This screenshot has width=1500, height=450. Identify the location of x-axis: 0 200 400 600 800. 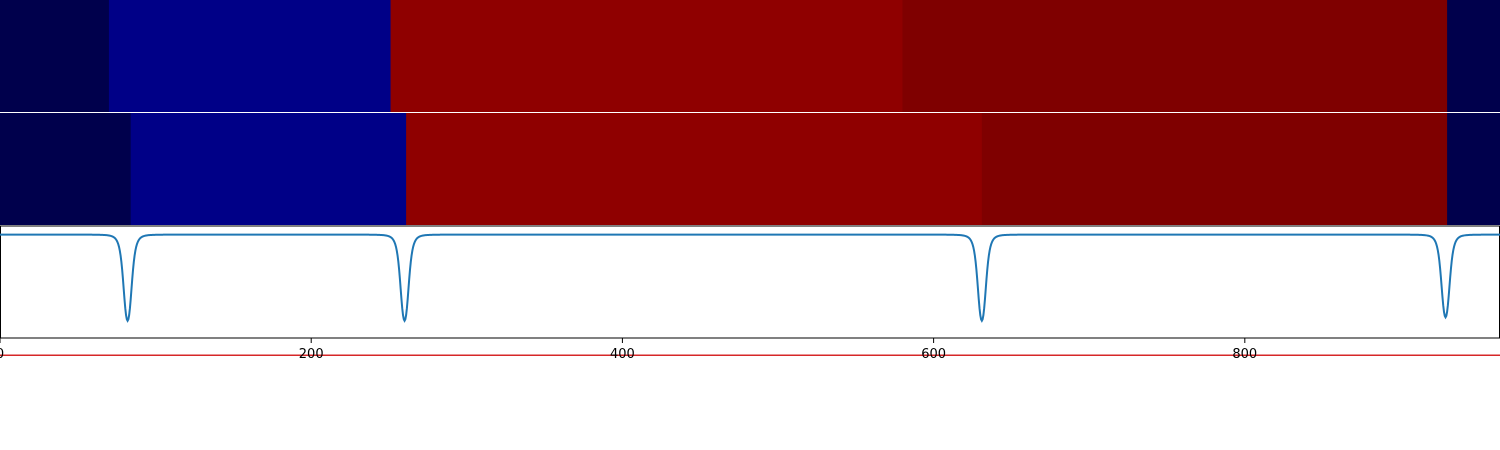
(628, 350).